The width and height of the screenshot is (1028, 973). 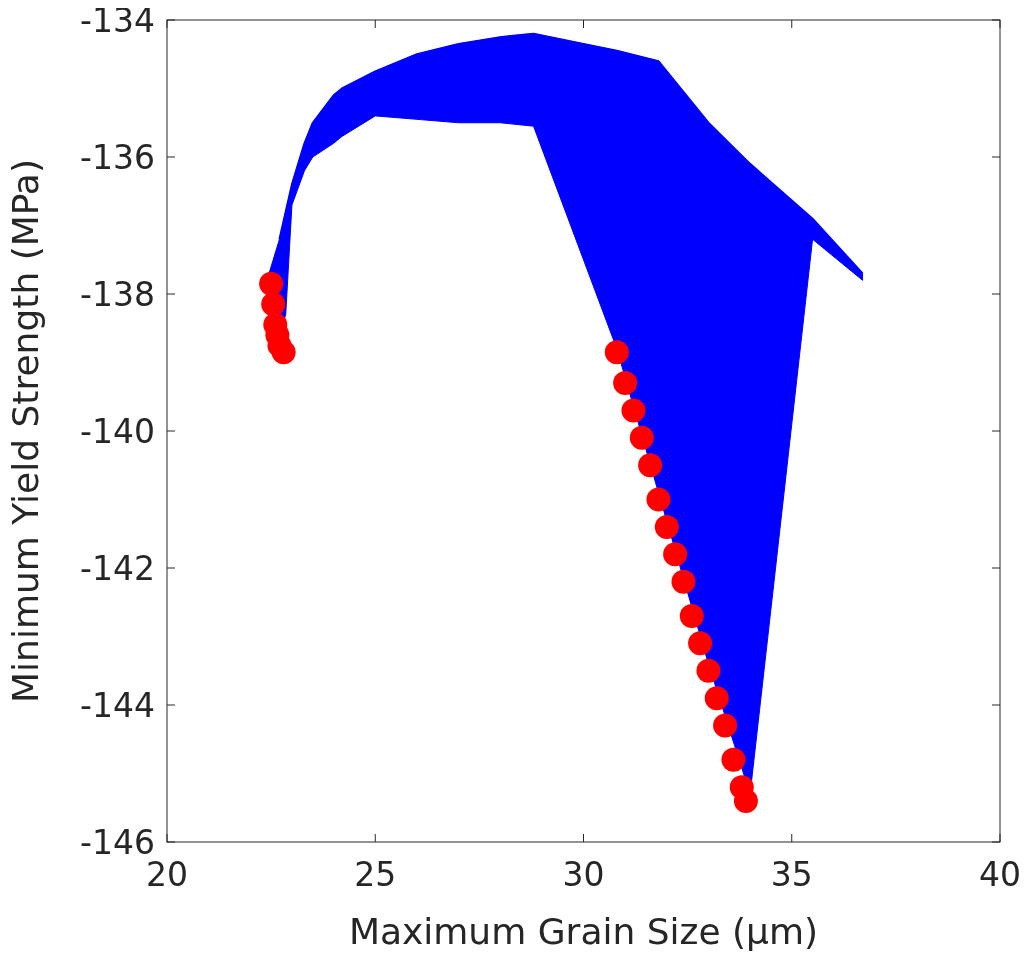 I want to click on y-axis-title: Minimum Yield Strength (MPa), so click(x=25, y=431).